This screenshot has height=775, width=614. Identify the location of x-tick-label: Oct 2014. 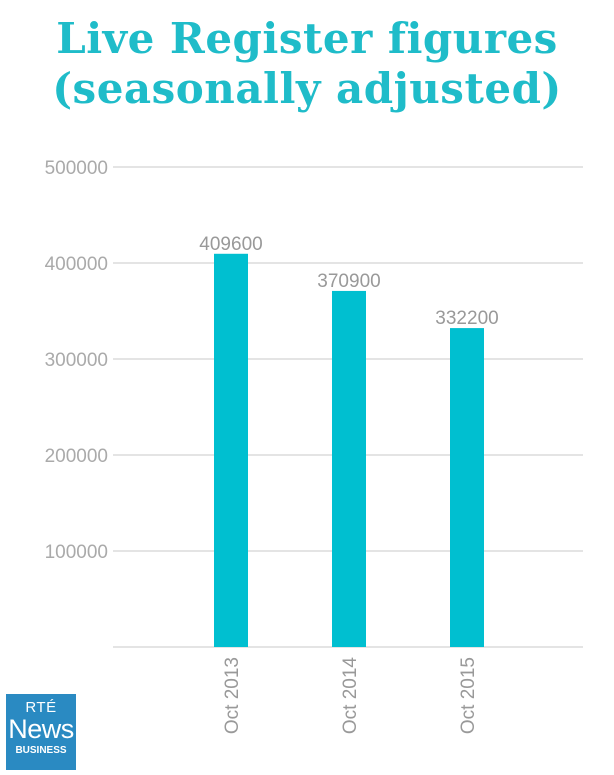
(350, 696).